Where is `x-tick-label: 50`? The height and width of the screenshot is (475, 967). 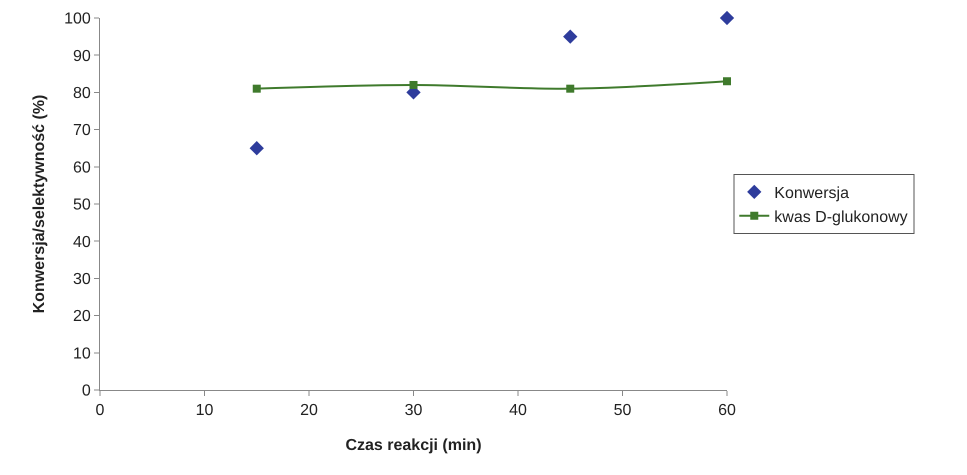
x-tick-label: 50 is located at coordinates (623, 411).